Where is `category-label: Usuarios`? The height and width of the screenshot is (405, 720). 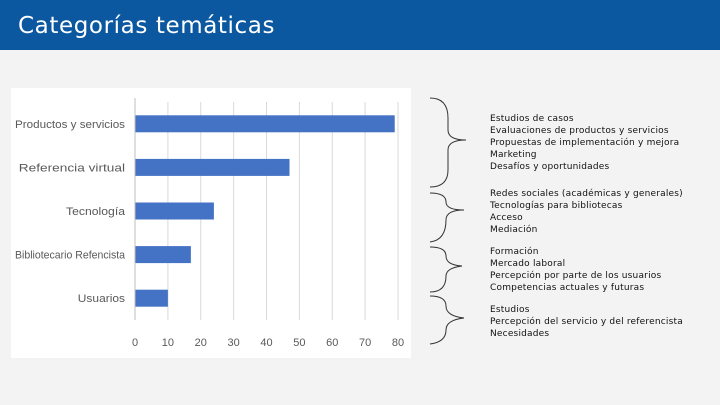 category-label: Usuarios is located at coordinates (102, 299).